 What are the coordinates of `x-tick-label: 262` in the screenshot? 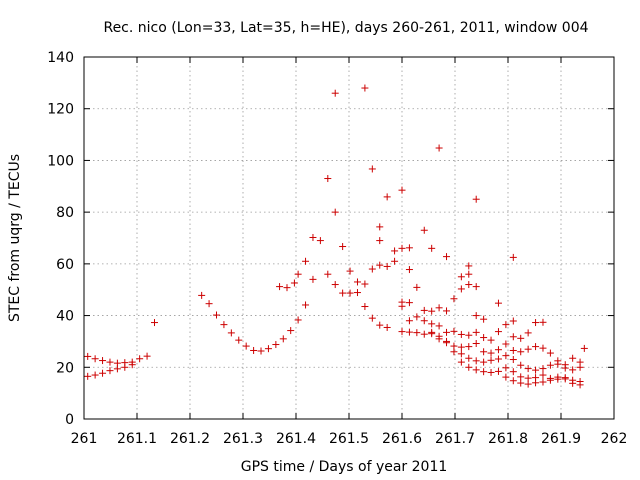 It's located at (614, 439).